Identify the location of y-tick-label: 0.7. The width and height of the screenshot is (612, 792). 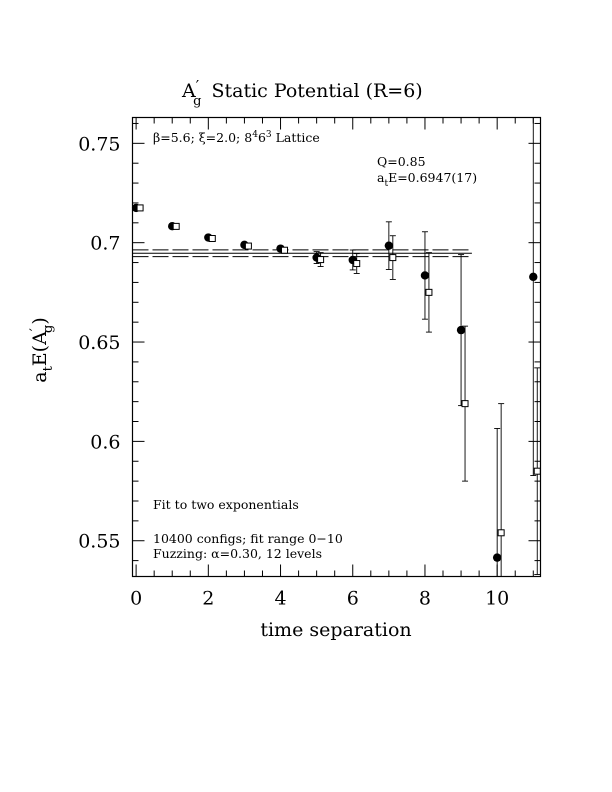
(105, 244).